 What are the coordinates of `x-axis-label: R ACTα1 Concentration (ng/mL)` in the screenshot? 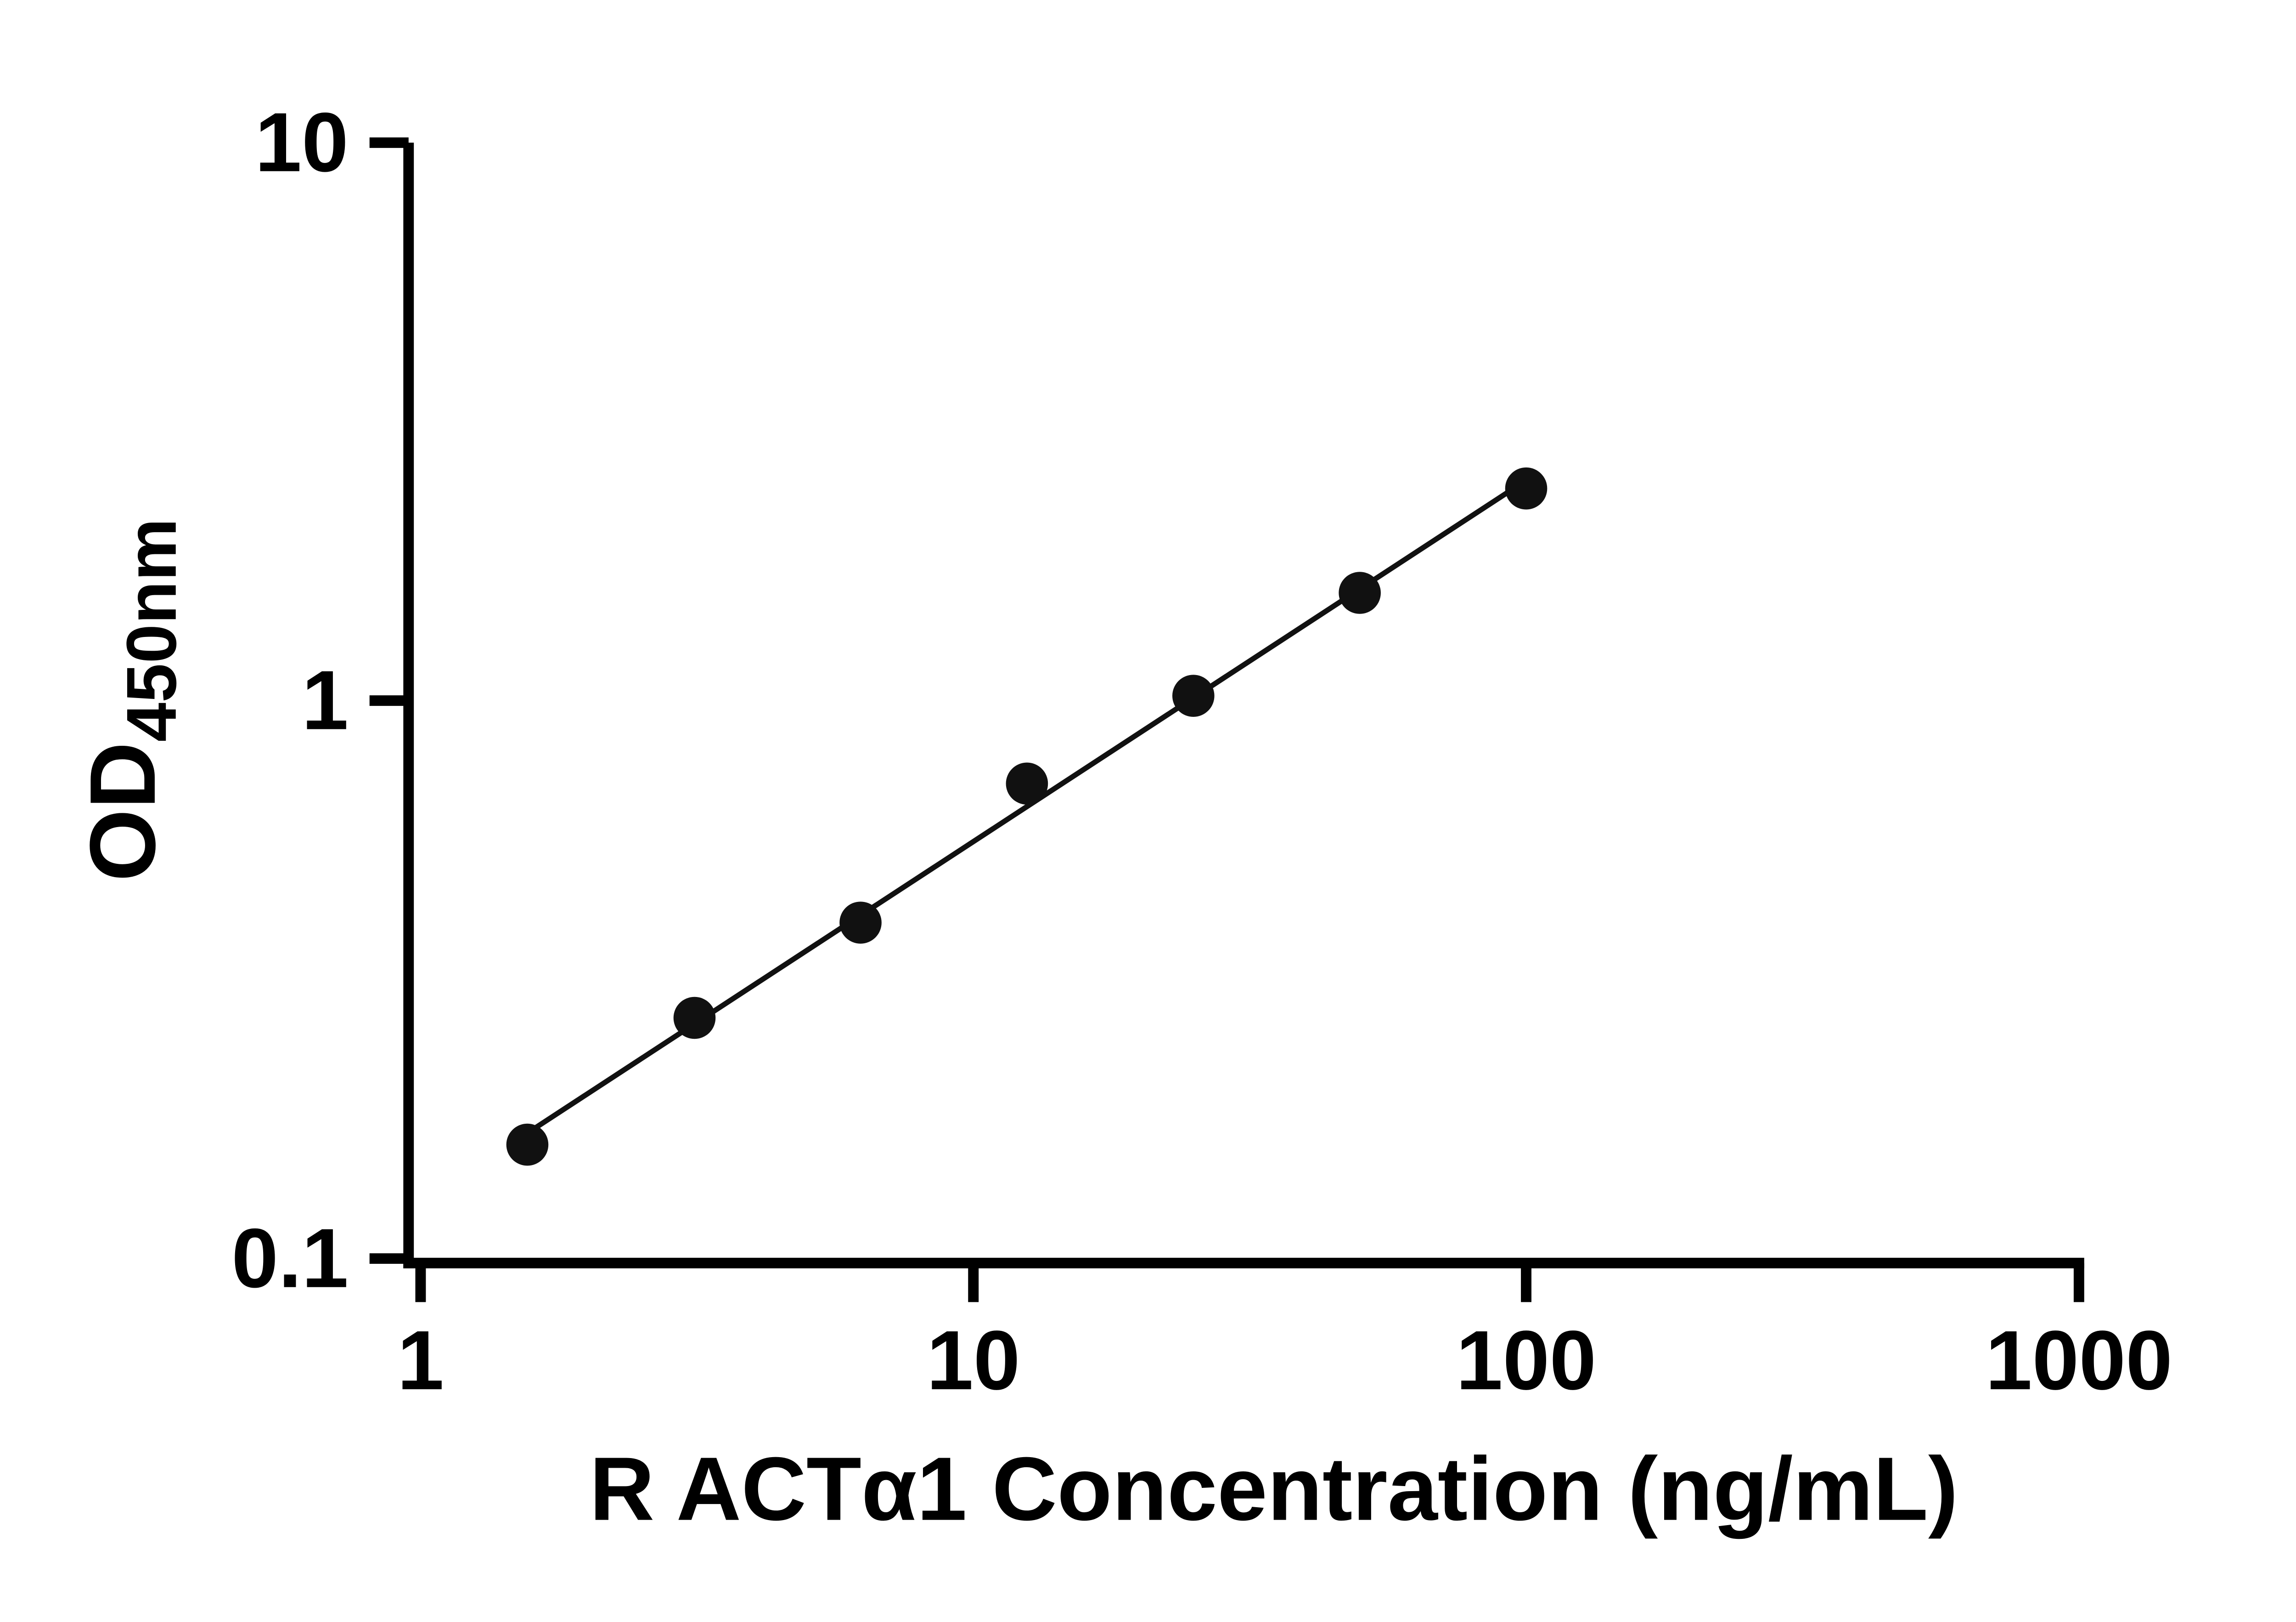 It's located at (1274, 1488).